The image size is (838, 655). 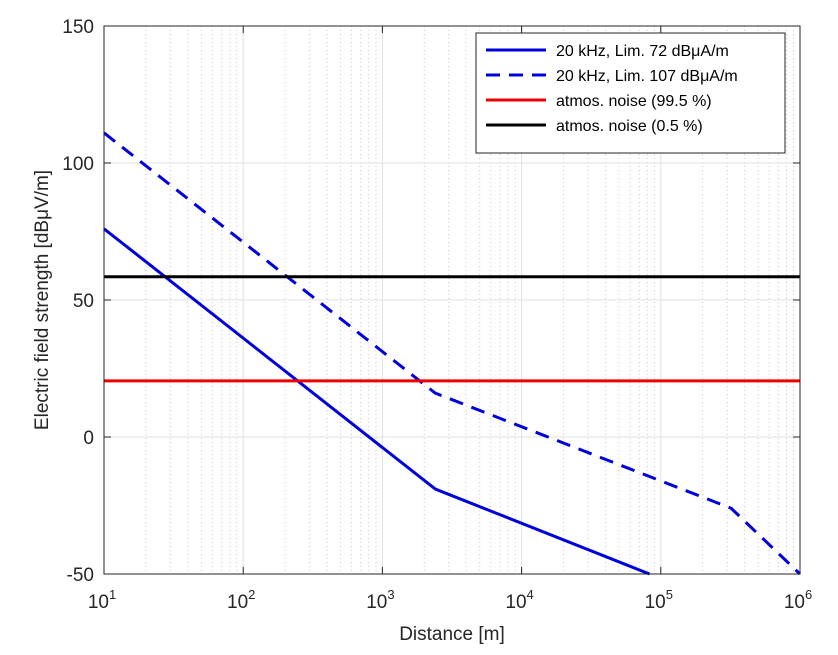 I want to click on legend-label-2: 20 kHz, Lim. 107 dBμA/m, so click(x=647, y=76).